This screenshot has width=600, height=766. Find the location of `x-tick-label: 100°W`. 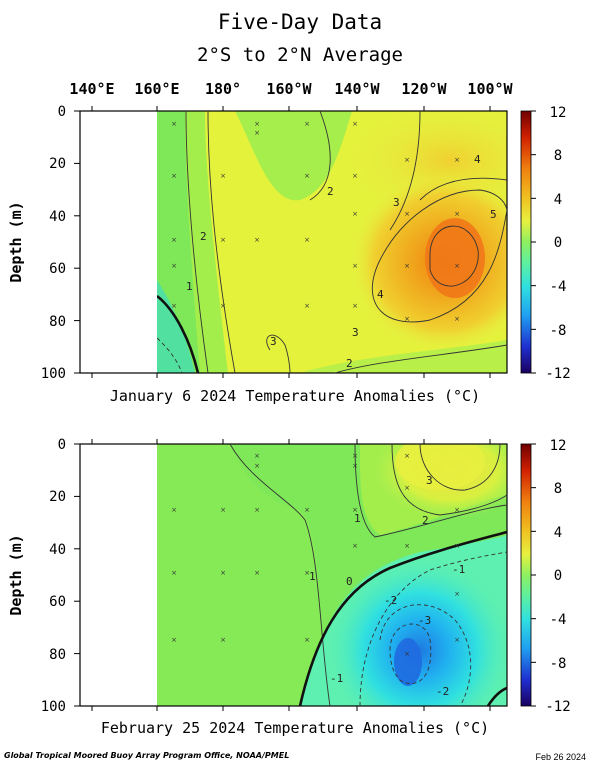

x-tick-label: 100°W is located at coordinates (490, 89).